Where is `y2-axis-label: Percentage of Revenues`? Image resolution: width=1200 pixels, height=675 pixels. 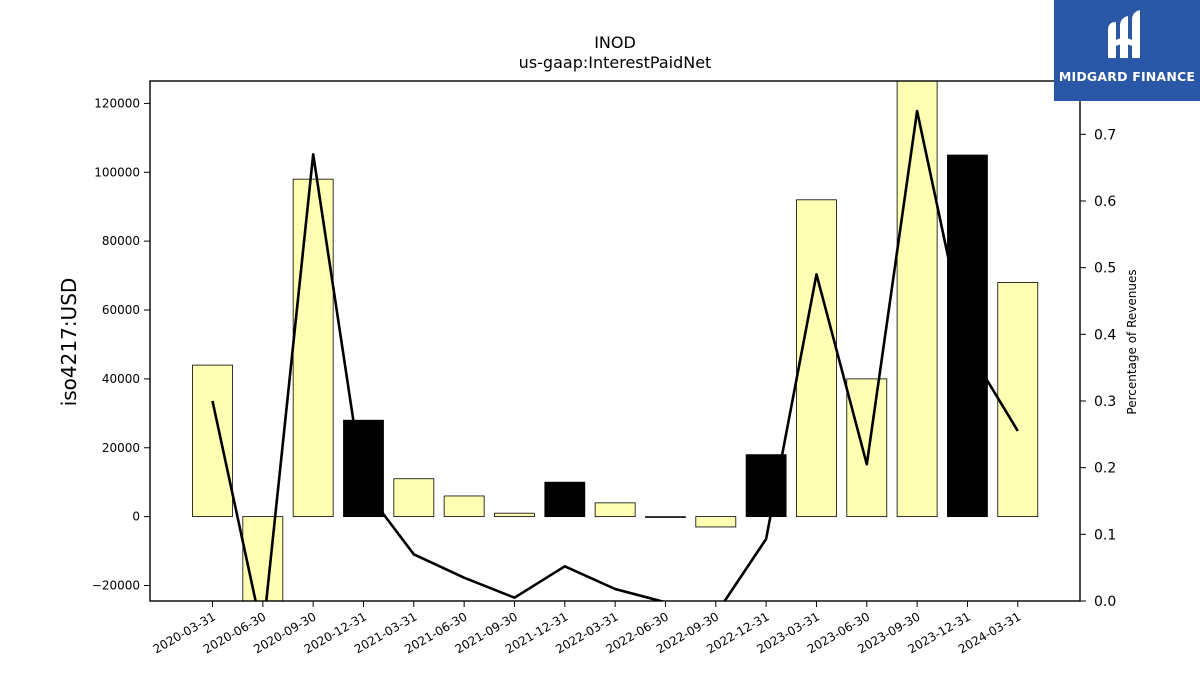 y2-axis-label: Percentage of Revenues is located at coordinates (1132, 341).